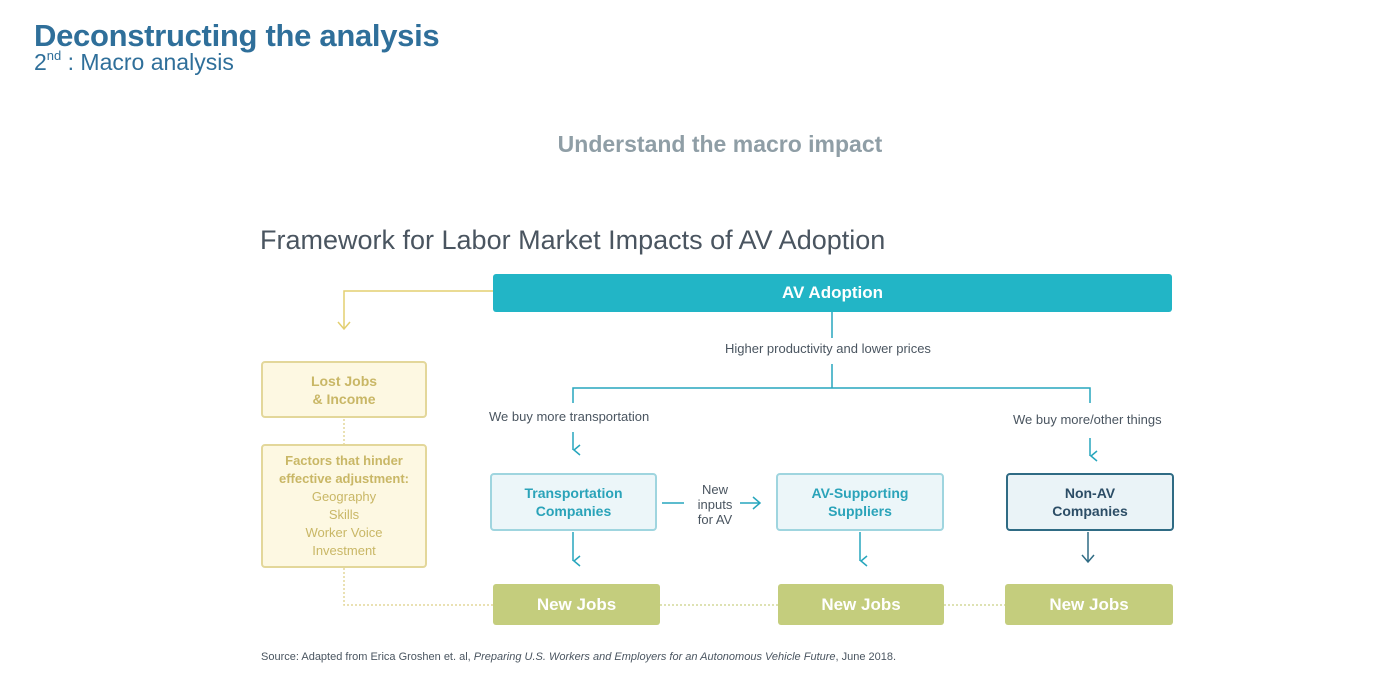 This screenshot has width=1387, height=698. Describe the element at coordinates (237, 35) in the screenshot. I see `slide-title: Deconstructing the analysis` at that location.